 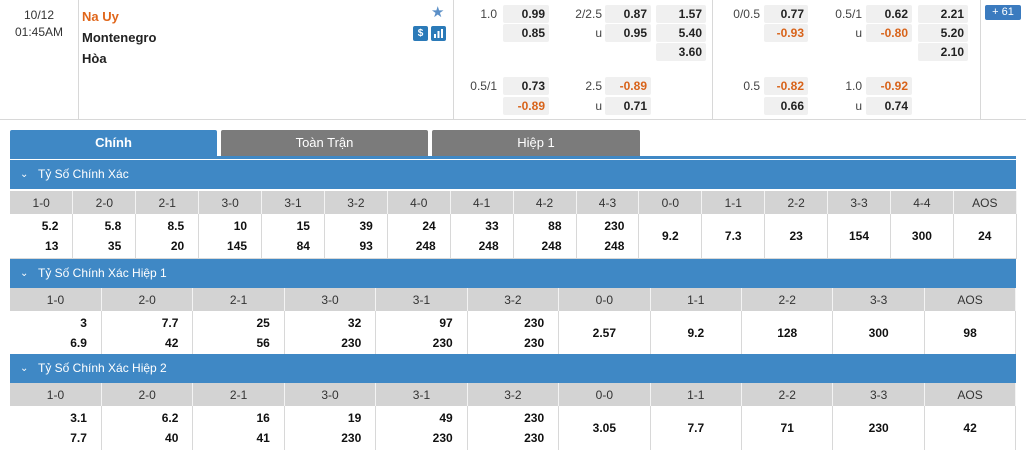 What do you see at coordinates (230, 236) in the screenshot?
I see `score-odds-cell: 10 145` at bounding box center [230, 236].